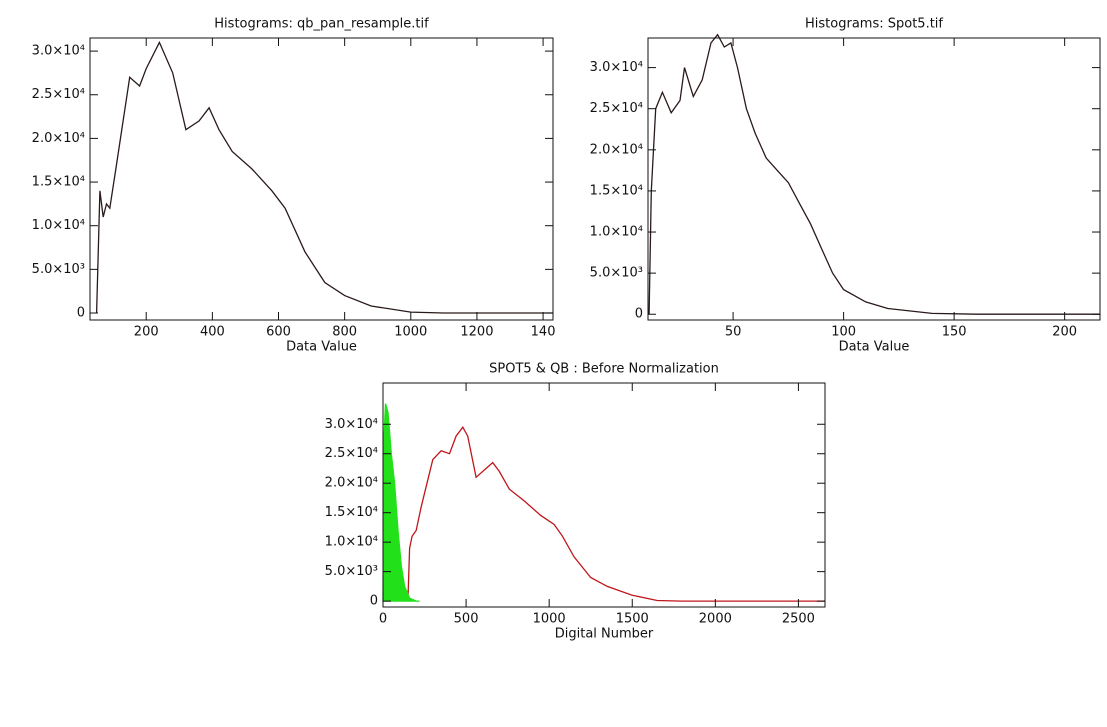 The image size is (1107, 727). I want to click on plot-frame, so click(604, 495).